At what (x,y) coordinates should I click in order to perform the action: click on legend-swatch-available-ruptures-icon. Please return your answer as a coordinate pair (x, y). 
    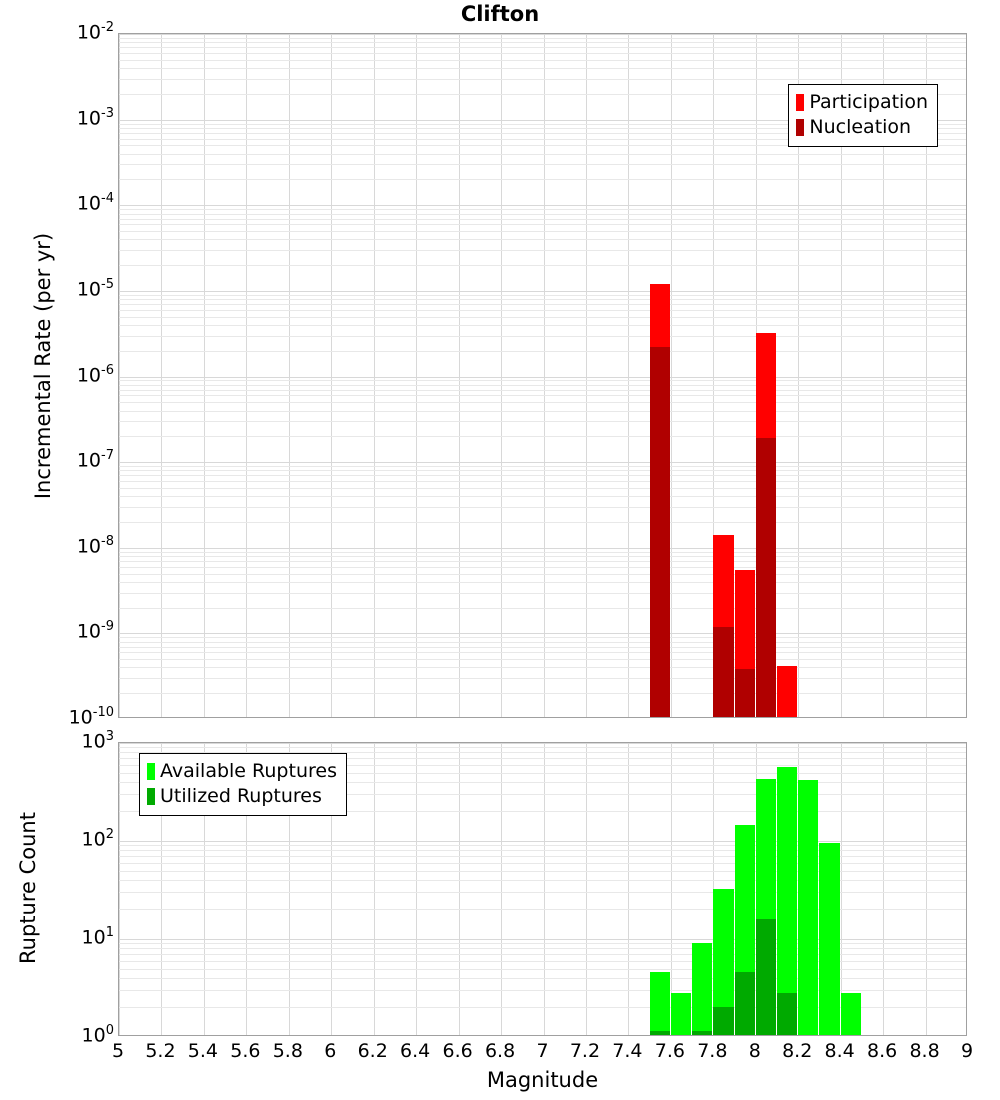
    Looking at the image, I should click on (151, 771).